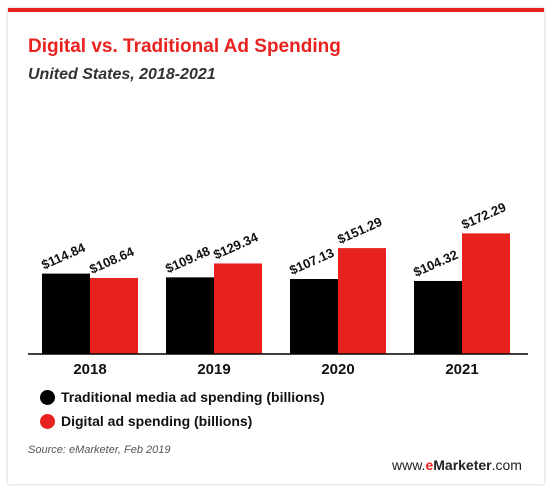  Describe the element at coordinates (337, 369) in the screenshot. I see `x-tick-label-2020: 2020` at that location.